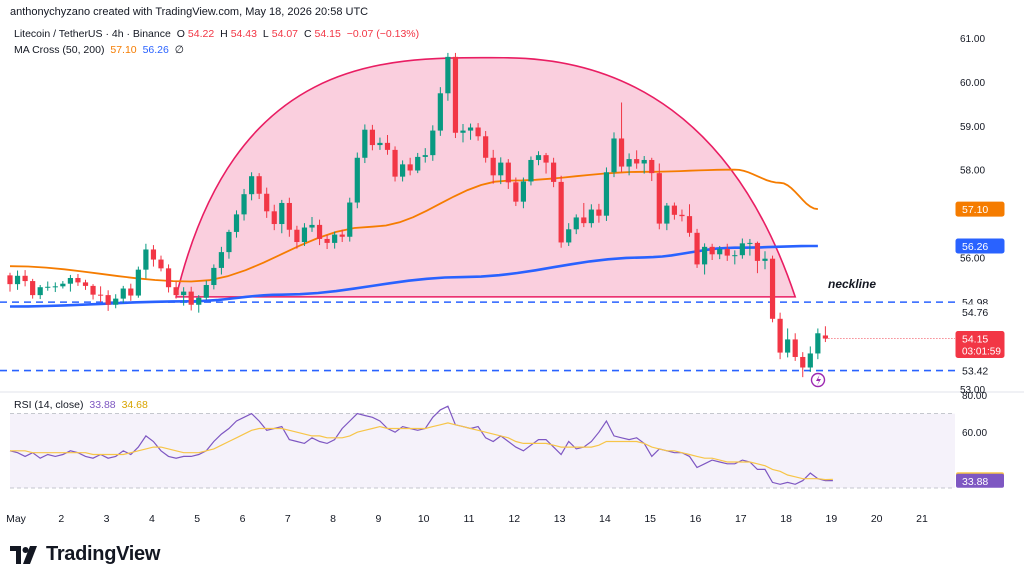 The image size is (1024, 581). Describe the element at coordinates (333, 519) in the screenshot. I see `time-tick-label: 8` at that location.